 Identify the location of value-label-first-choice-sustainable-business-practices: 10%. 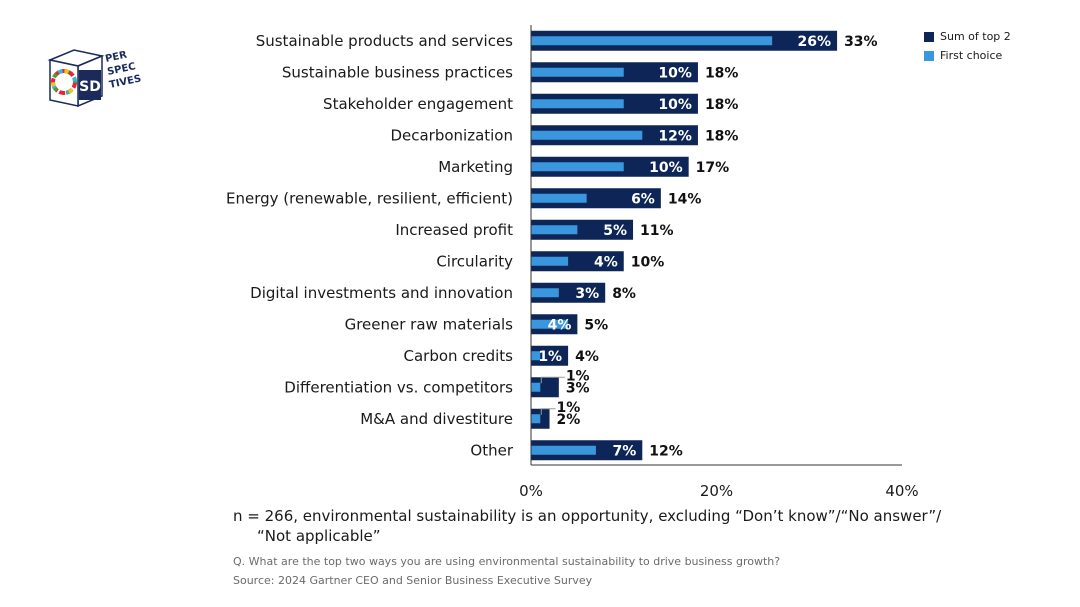
(675, 73).